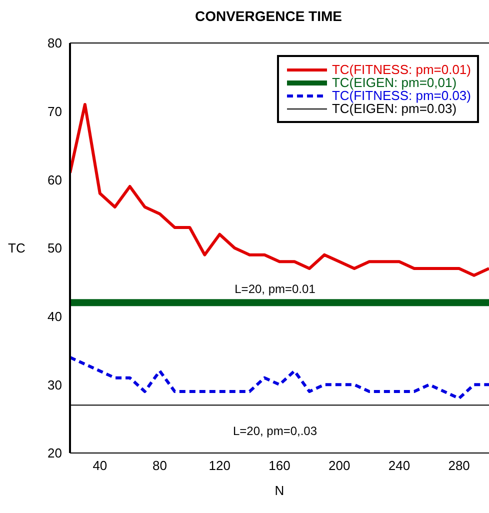 The height and width of the screenshot is (513, 489). I want to click on y-tick-label: 80, so click(55, 43).